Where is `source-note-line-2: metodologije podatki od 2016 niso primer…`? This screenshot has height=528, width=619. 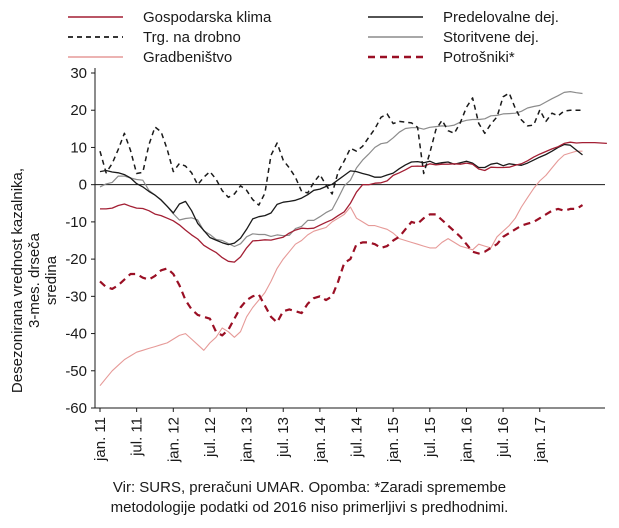
source-note-line-2: metodologije podatki od 2016 niso primer… is located at coordinates (309, 507).